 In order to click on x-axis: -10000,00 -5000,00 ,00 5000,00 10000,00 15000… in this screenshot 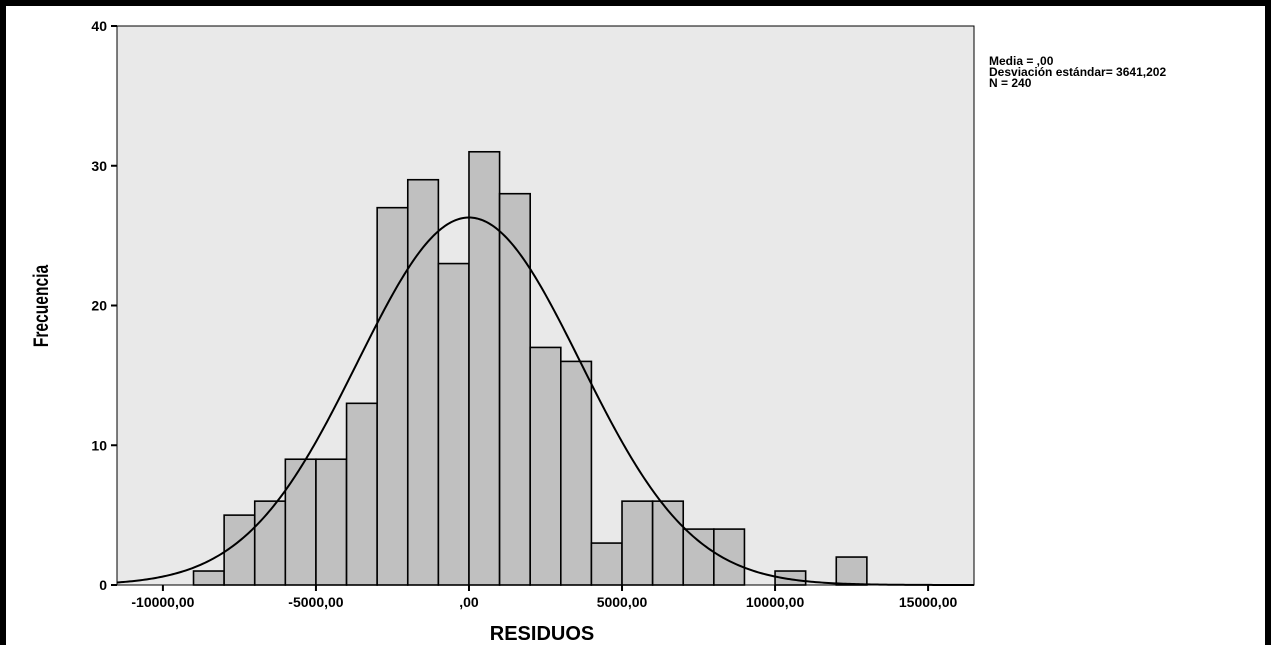, I will do `click(544, 597)`.